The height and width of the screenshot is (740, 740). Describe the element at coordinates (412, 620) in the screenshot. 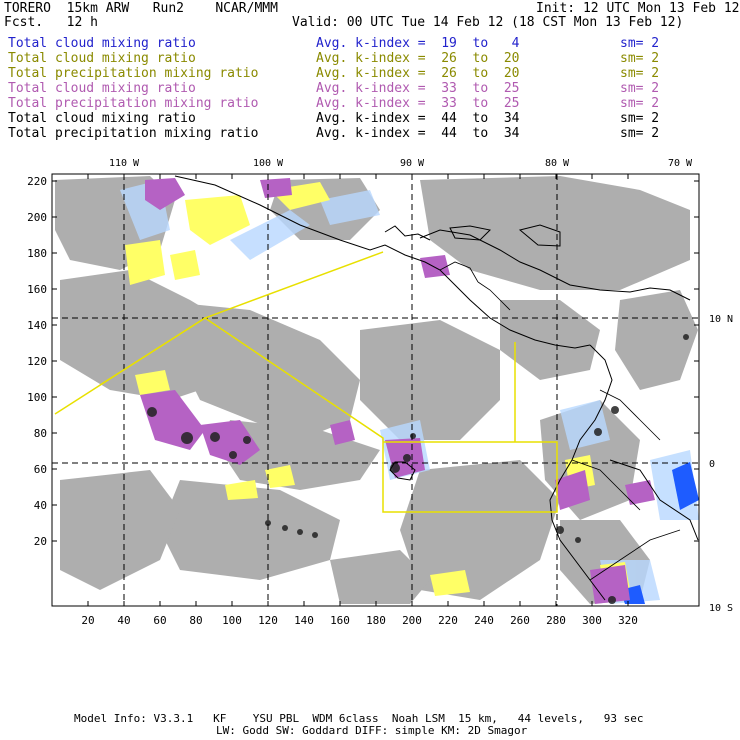

I see `x-tick-label: 200` at that location.